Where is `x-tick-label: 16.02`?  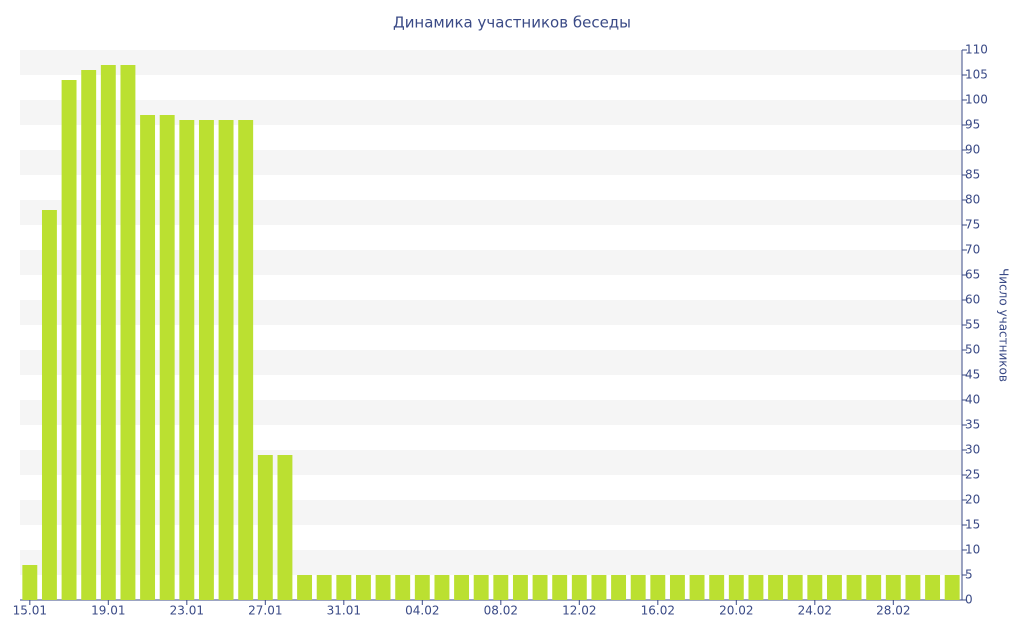 x-tick-label: 16.02 is located at coordinates (658, 611).